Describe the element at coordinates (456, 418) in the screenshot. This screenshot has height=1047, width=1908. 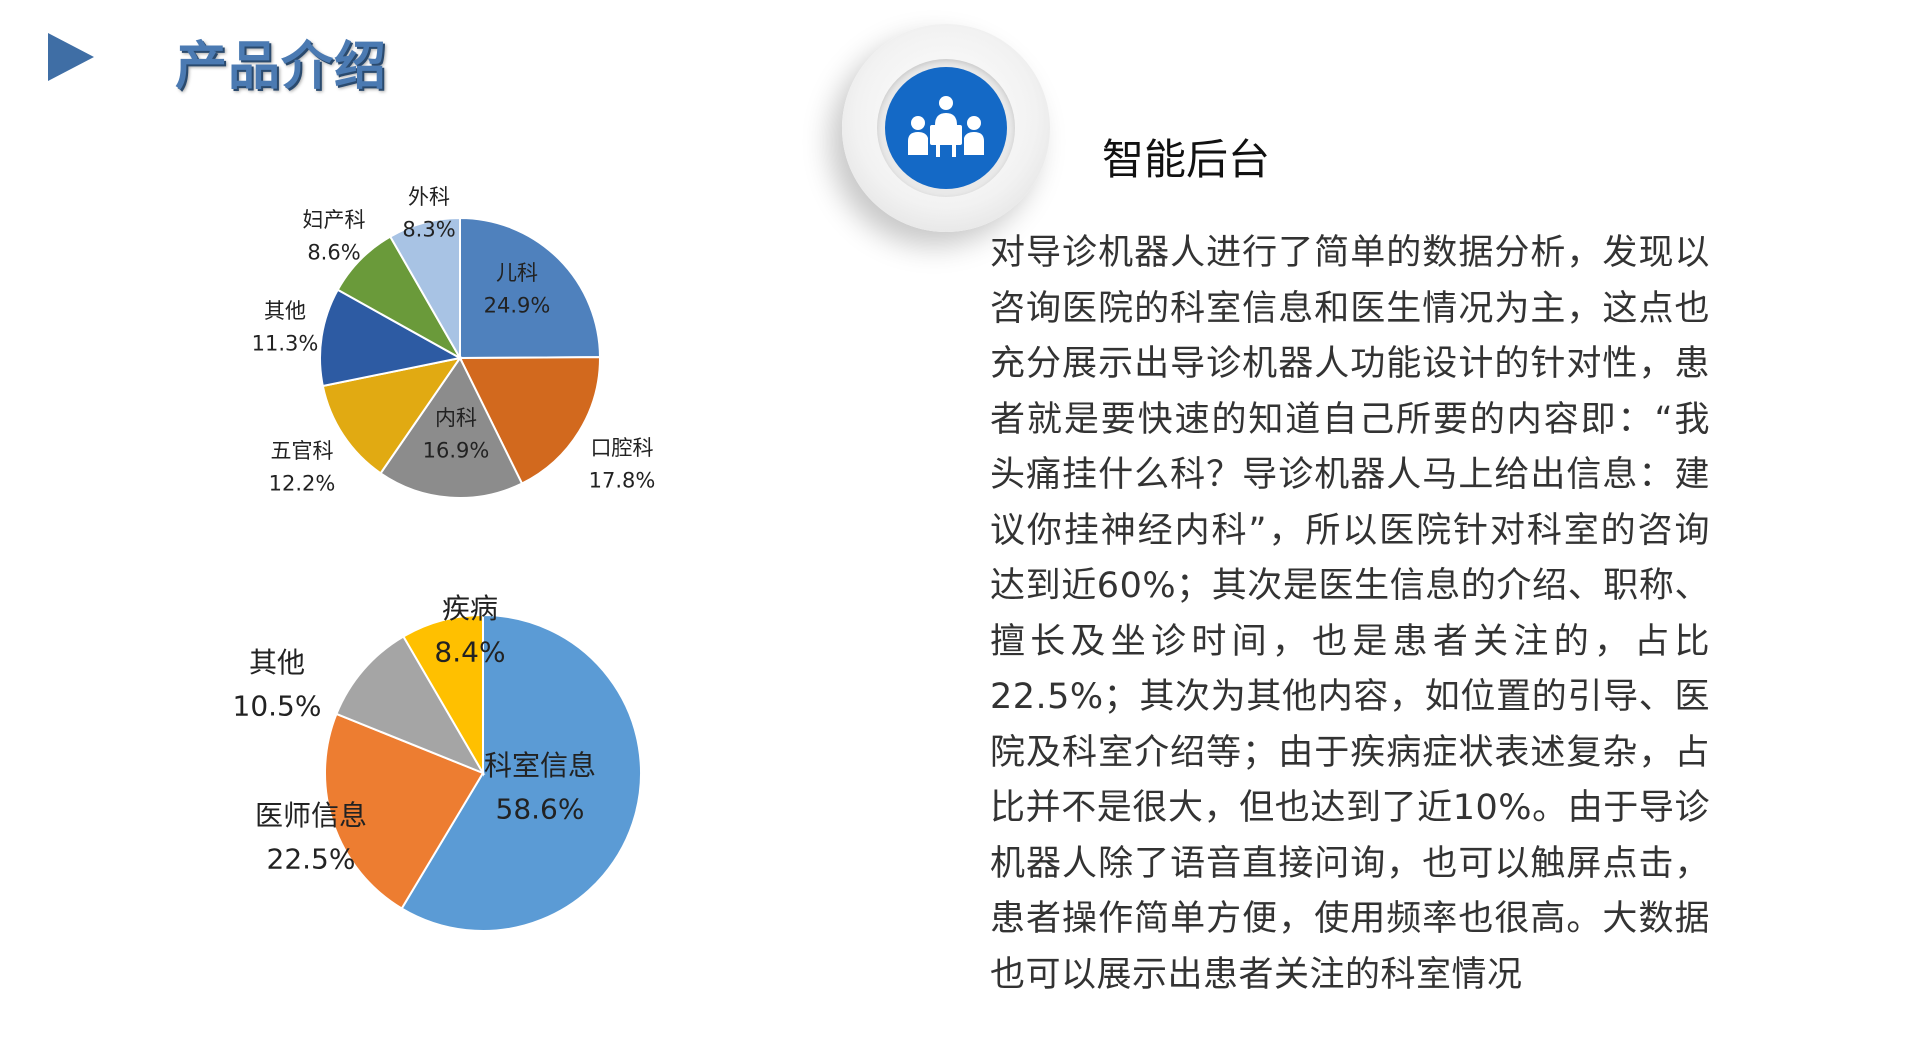
I see `slice-label: 内科` at that location.